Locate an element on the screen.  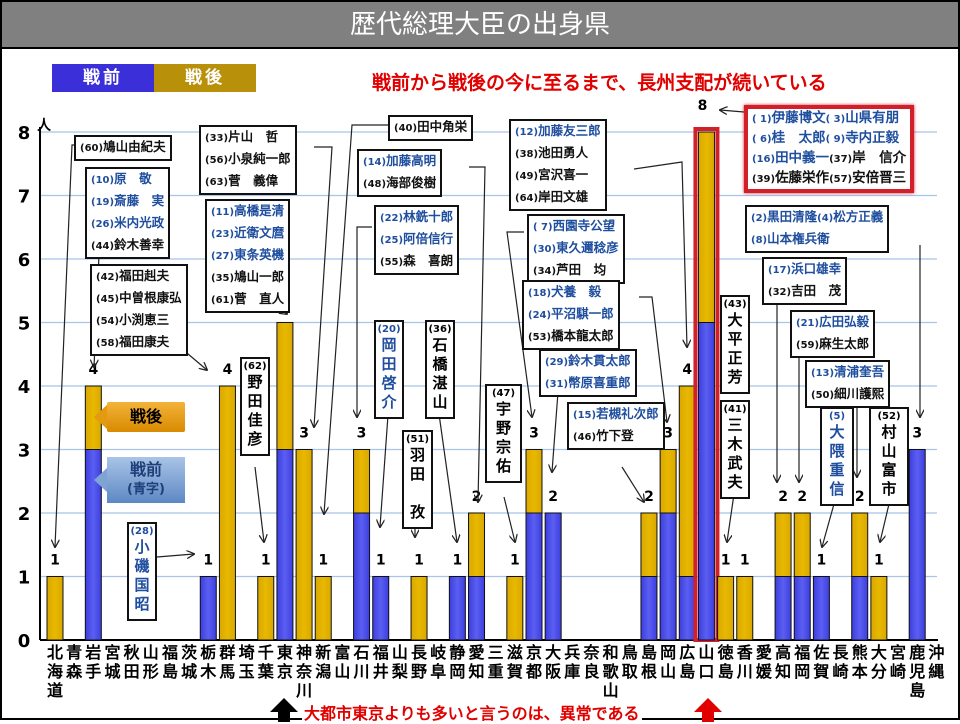
category-label: 徳 is located at coordinates (725, 652).